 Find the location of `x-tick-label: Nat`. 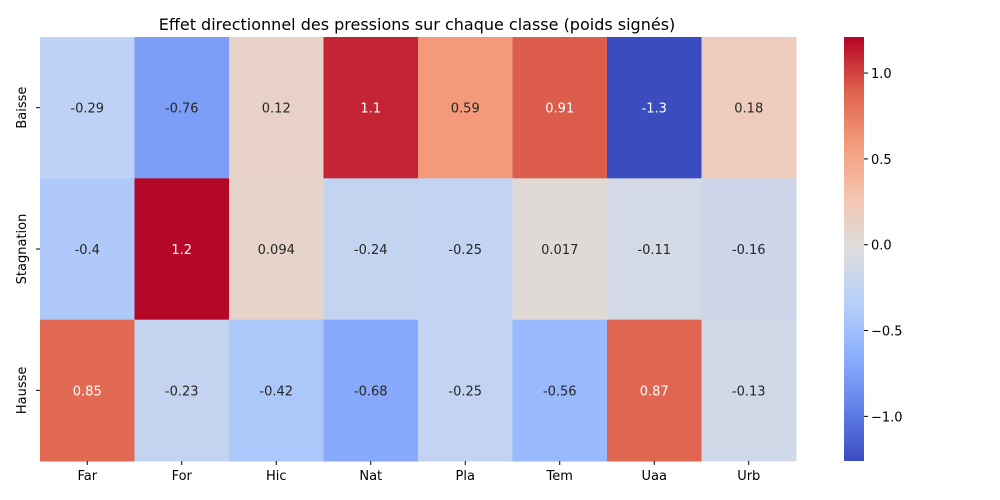

x-tick-label: Nat is located at coordinates (370, 476).